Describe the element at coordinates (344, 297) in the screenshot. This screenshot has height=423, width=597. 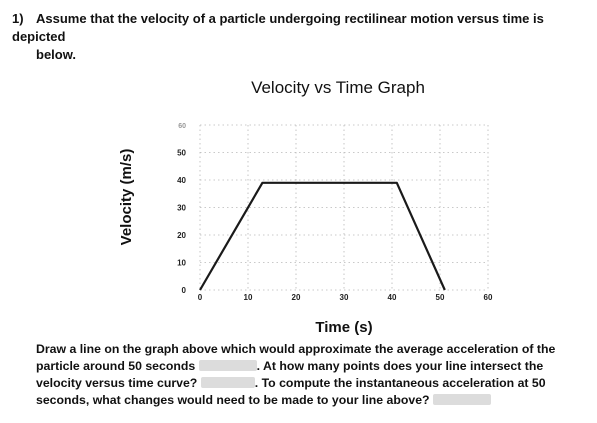
I see `x-tick-label: 30` at that location.